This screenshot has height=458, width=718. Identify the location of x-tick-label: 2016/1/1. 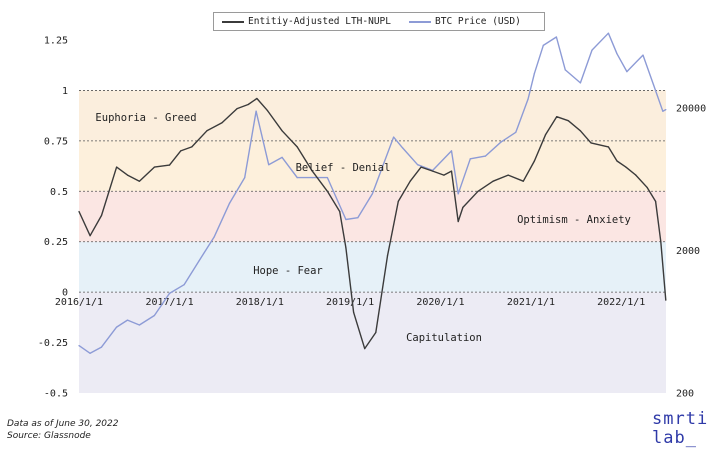
(79, 302).